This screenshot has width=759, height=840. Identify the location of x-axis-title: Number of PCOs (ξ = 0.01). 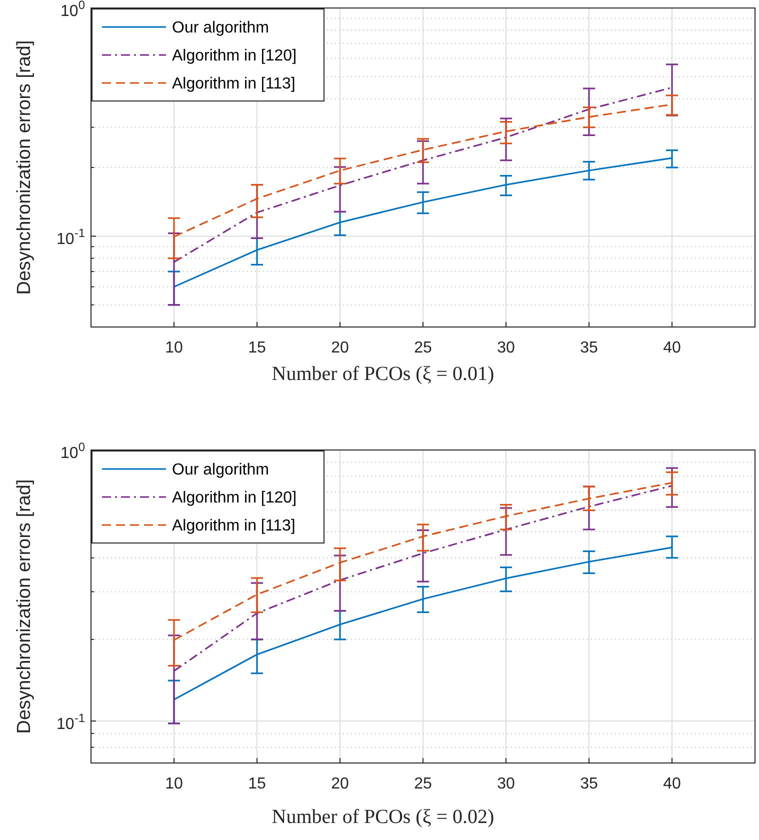
(383, 374).